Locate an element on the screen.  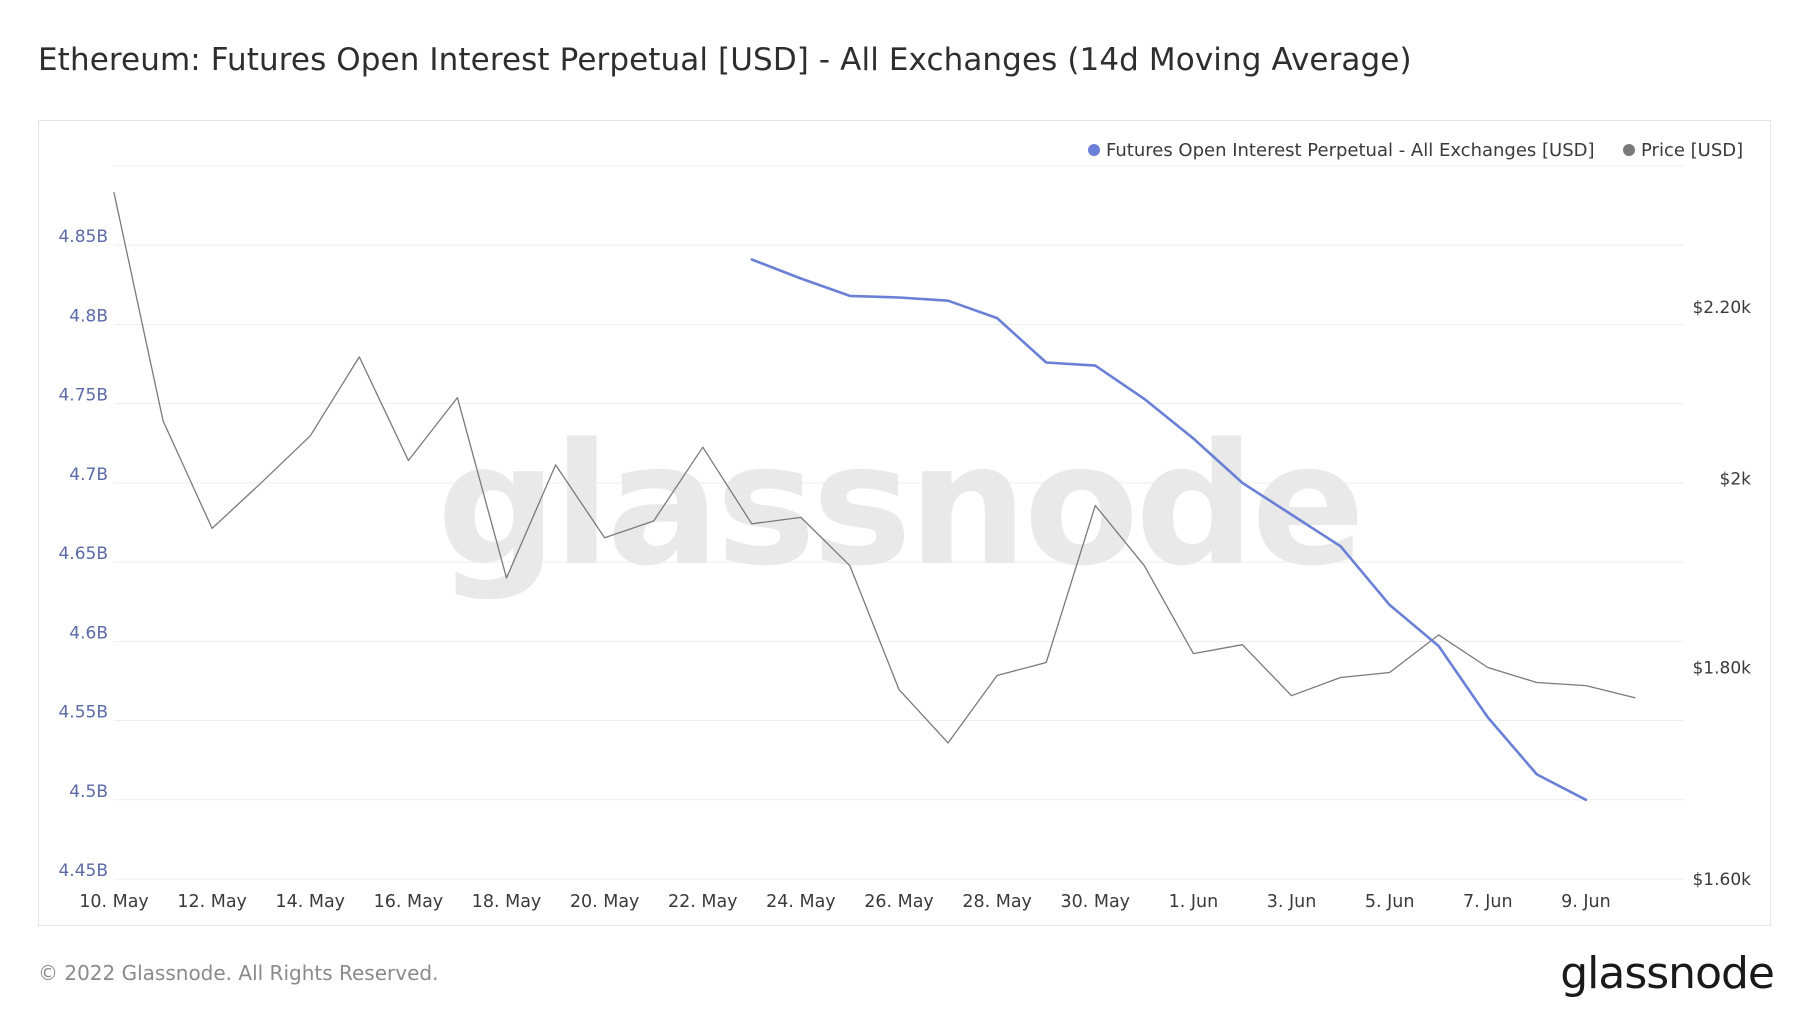
x-axis-tick-label: 20. May is located at coordinates (605, 902).